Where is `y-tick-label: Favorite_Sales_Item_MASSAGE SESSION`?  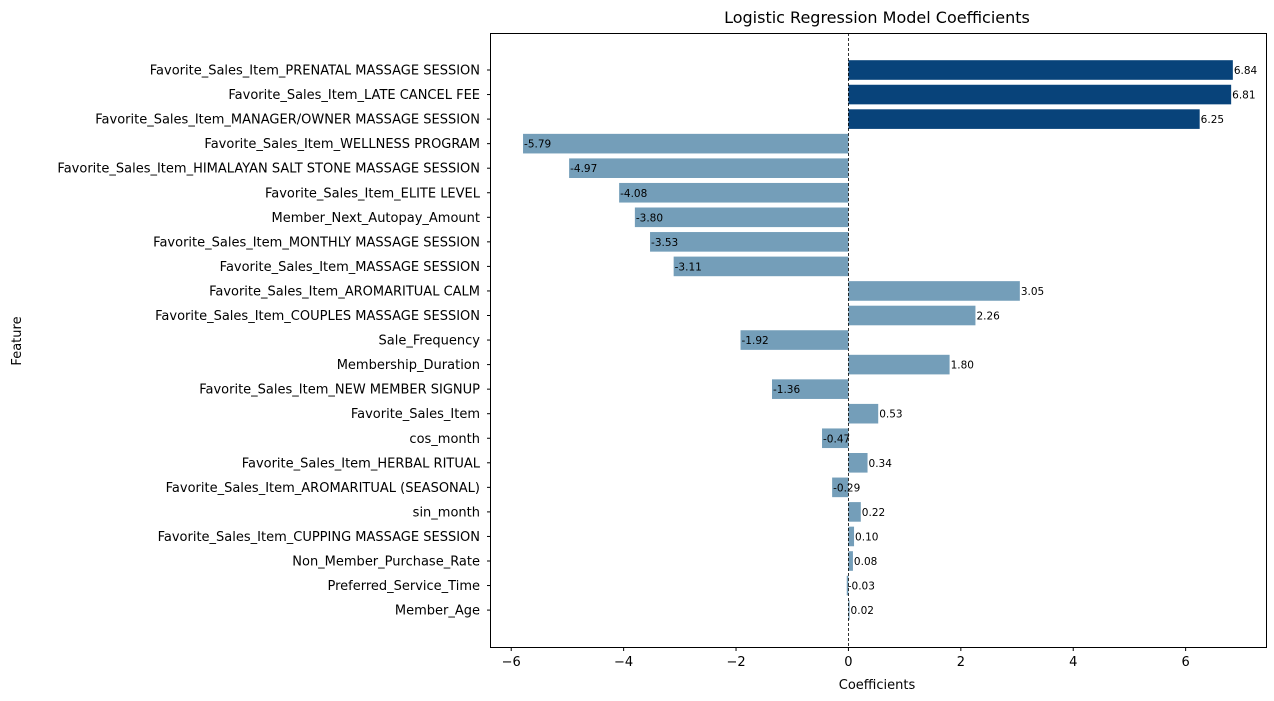 y-tick-label: Favorite_Sales_Item_MASSAGE SESSION is located at coordinates (350, 267).